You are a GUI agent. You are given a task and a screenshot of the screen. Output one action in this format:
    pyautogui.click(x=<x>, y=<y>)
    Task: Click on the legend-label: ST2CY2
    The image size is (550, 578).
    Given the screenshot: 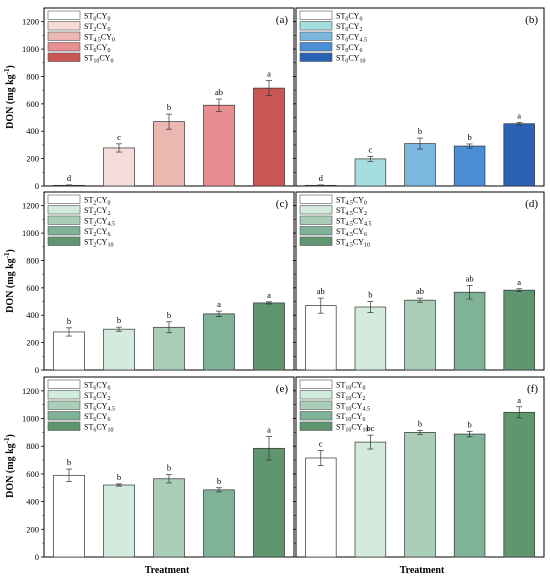 What is the action you would take?
    pyautogui.click(x=97, y=211)
    